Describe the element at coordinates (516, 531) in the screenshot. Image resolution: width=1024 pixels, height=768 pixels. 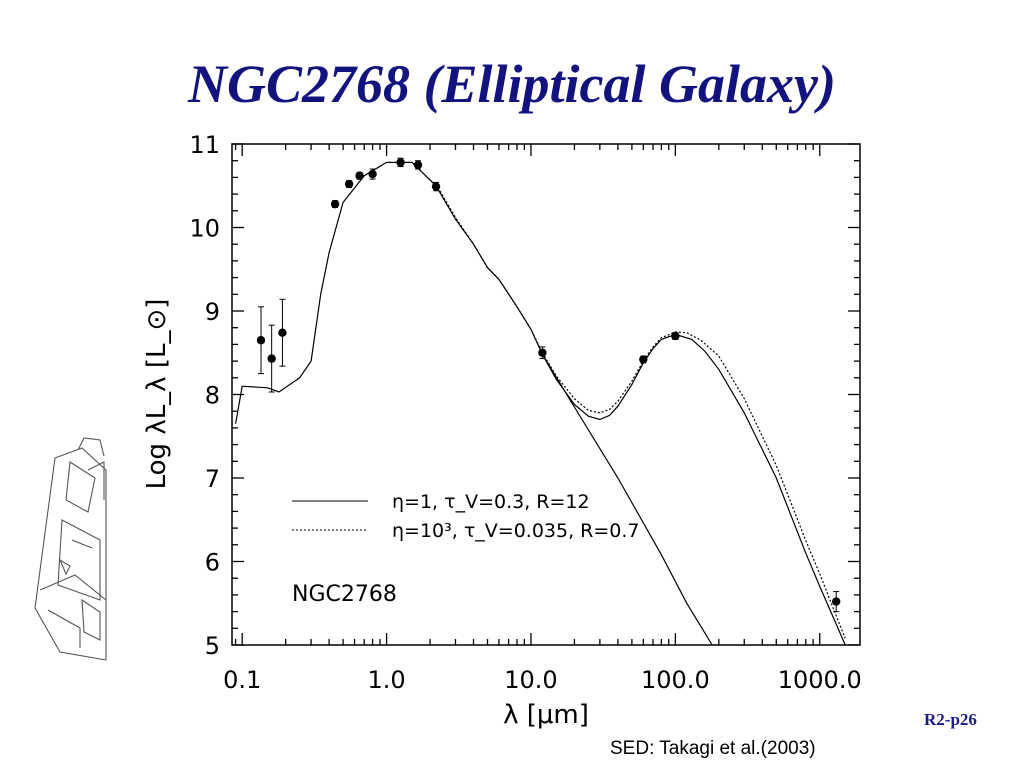
I see `legend-label-dotted: η=10³, τ_V=0.035, R=0.7` at that location.